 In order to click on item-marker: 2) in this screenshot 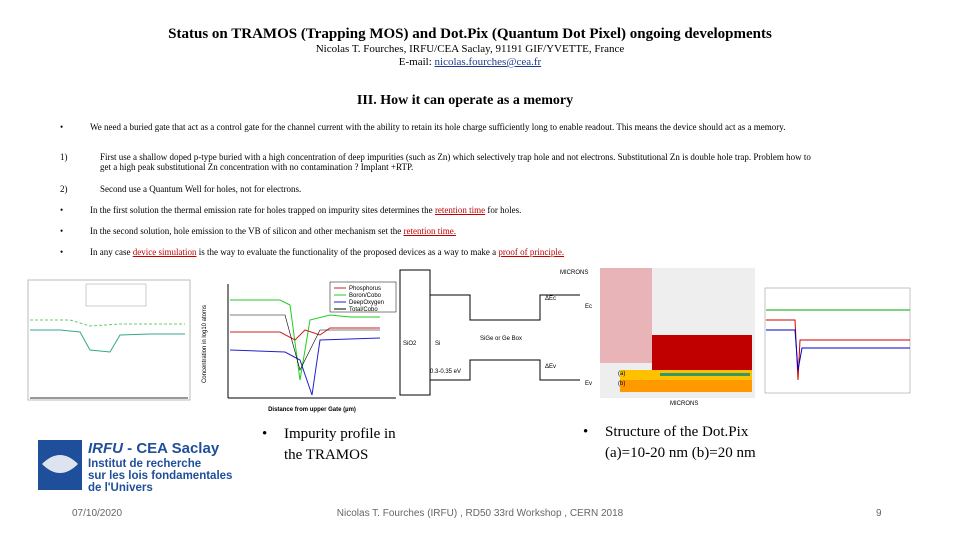, I will do `click(64, 189)`.